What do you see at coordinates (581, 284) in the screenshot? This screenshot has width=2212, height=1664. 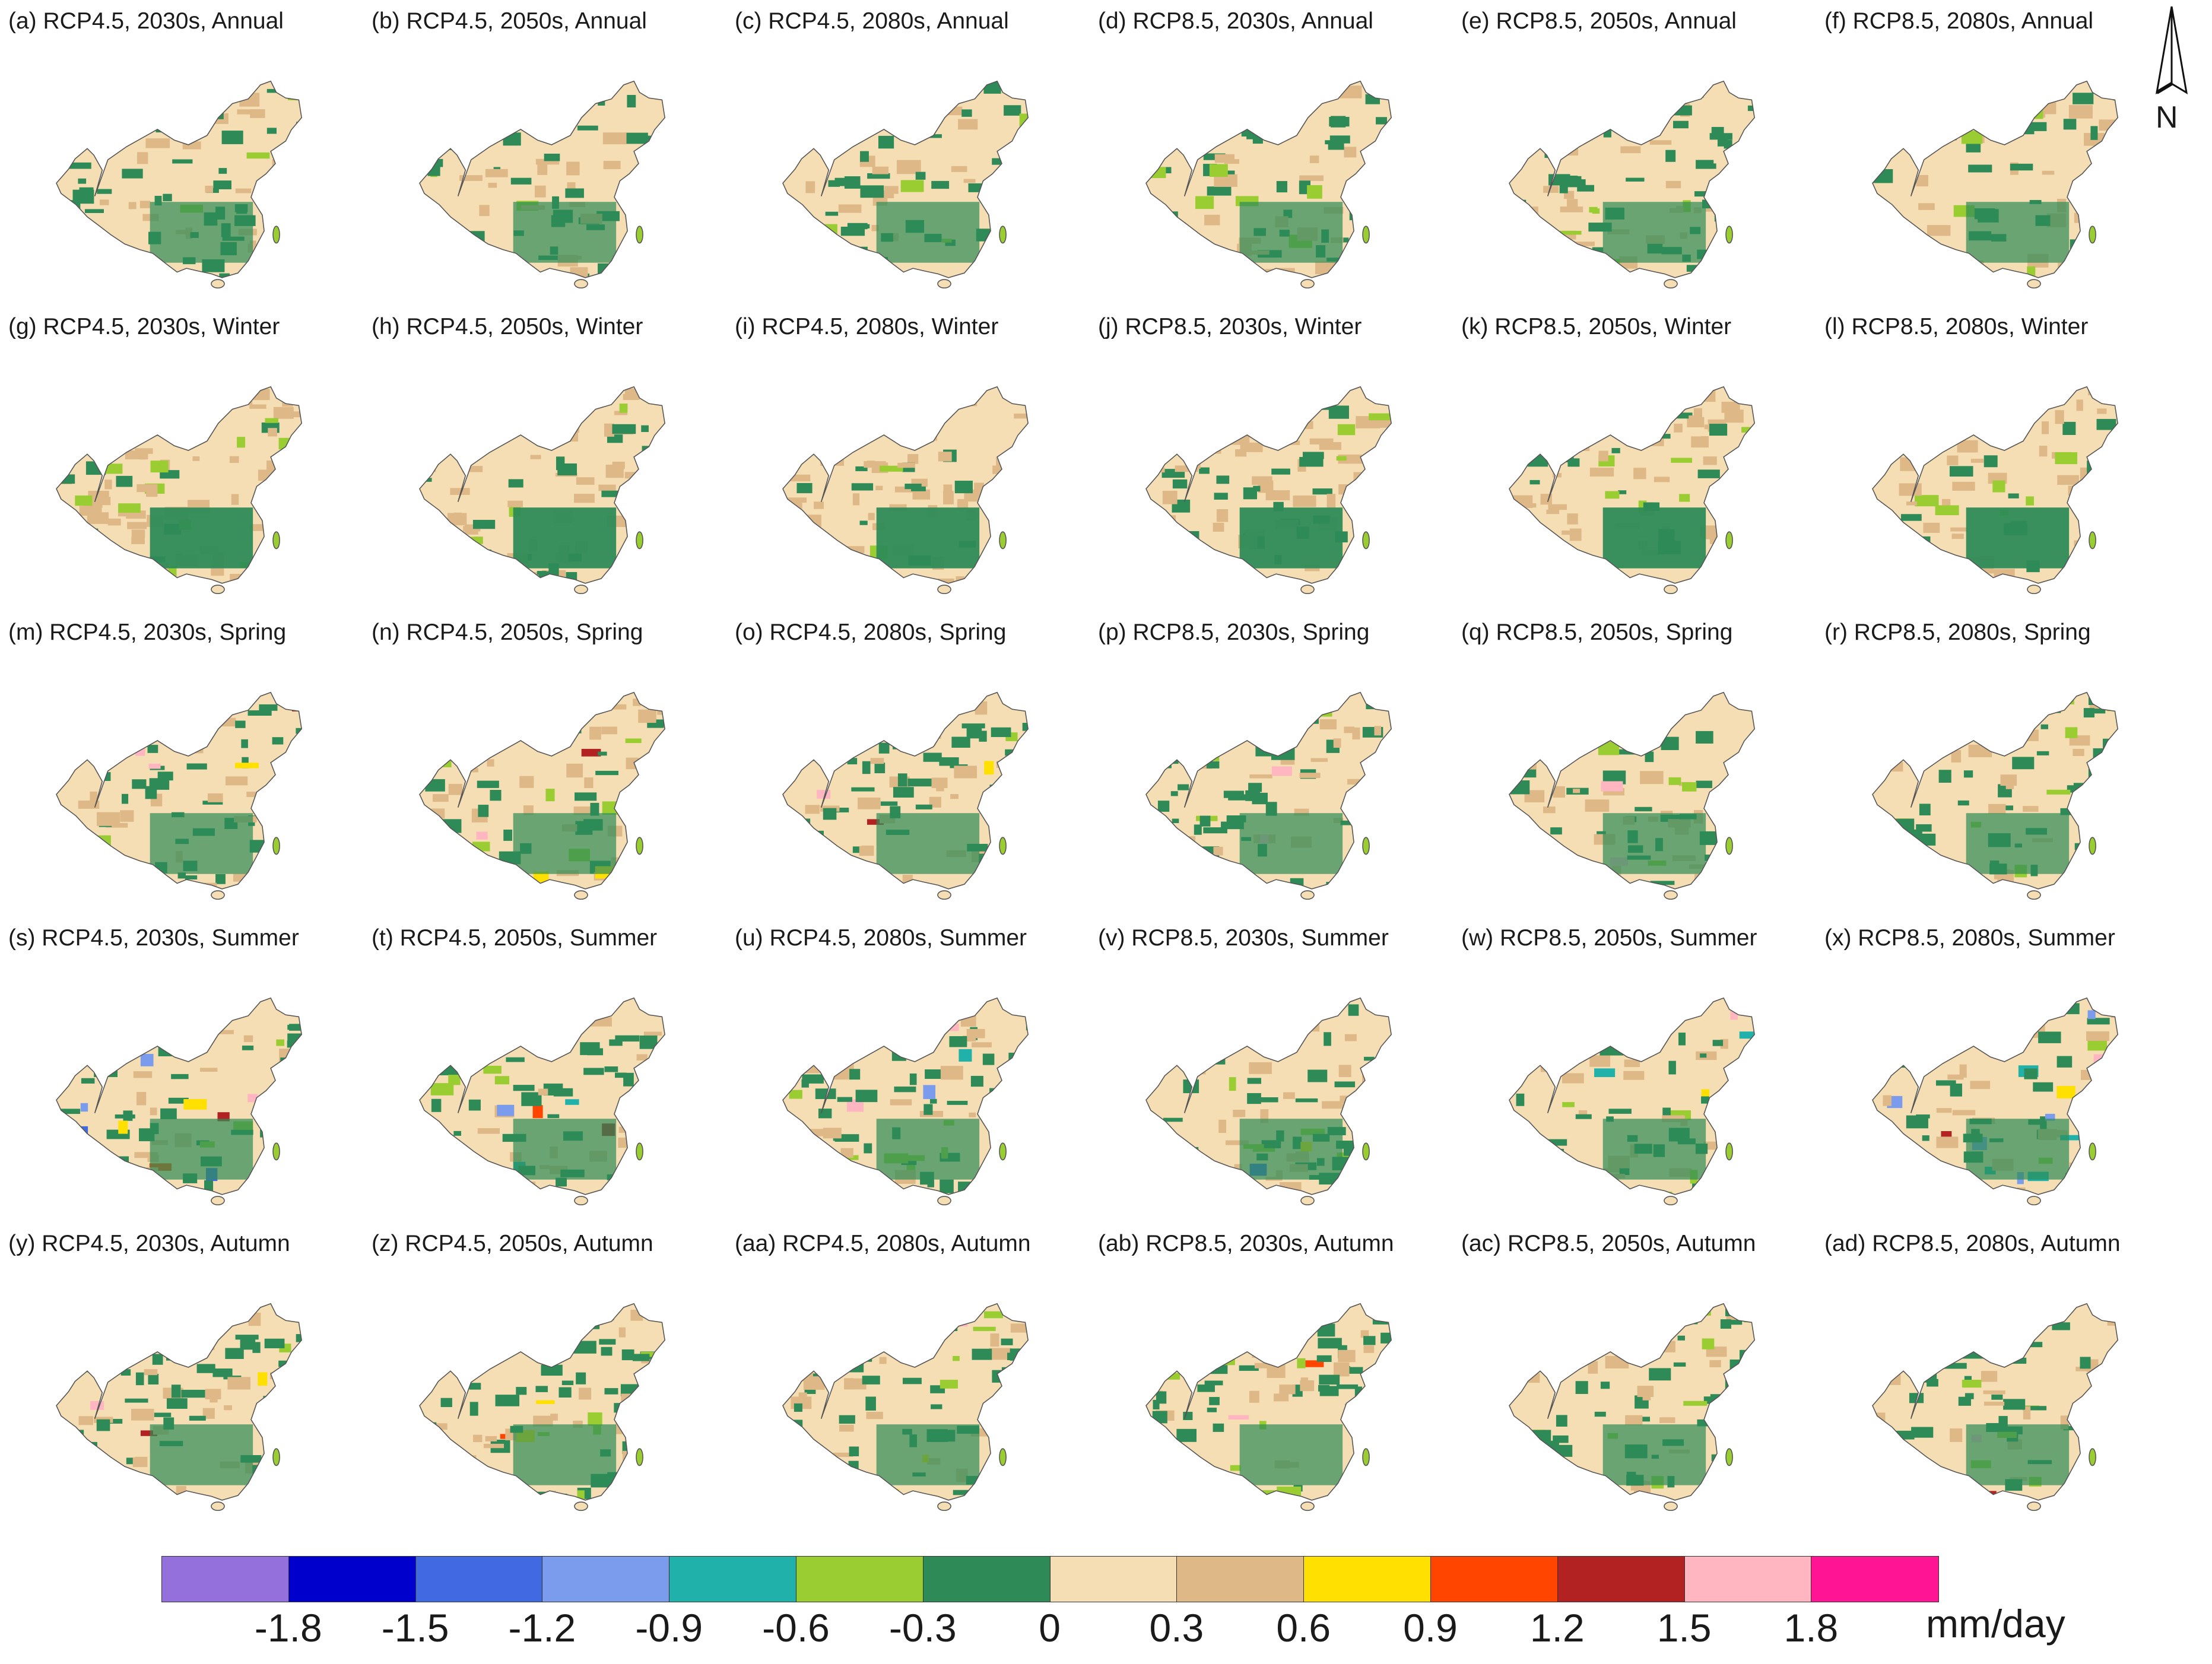 I see `hainan-island` at bounding box center [581, 284].